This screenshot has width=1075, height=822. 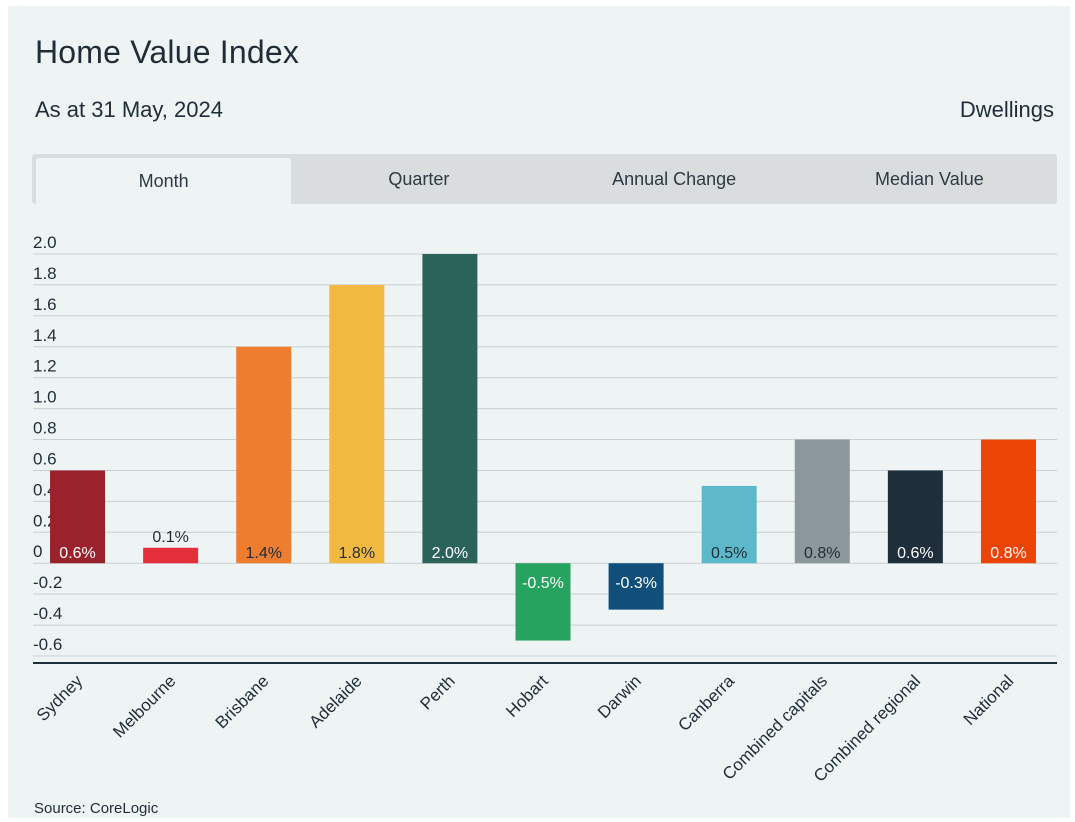 What do you see at coordinates (543, 602) in the screenshot?
I see `bar-hobart` at bounding box center [543, 602].